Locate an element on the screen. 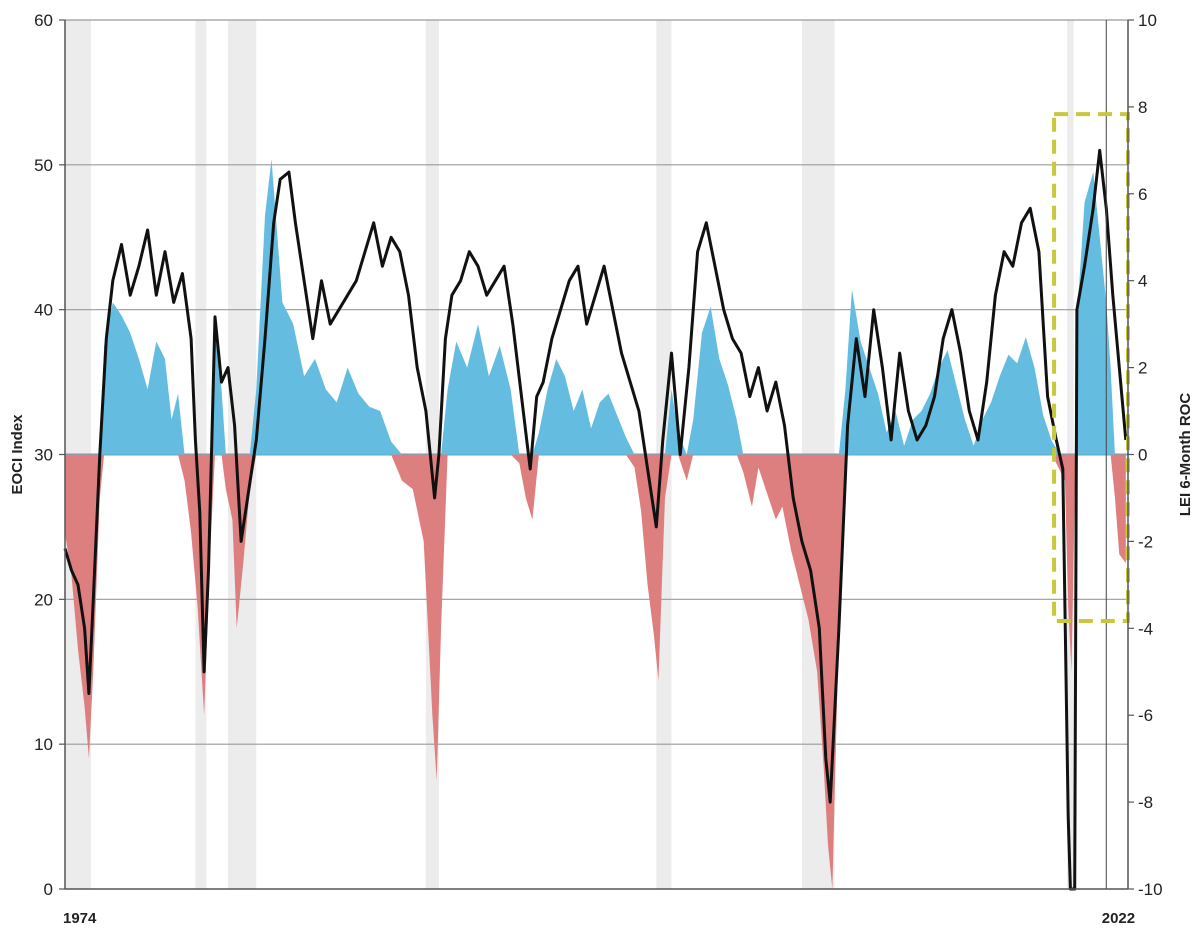  right-tick-label: -2 is located at coordinates (1145, 541).